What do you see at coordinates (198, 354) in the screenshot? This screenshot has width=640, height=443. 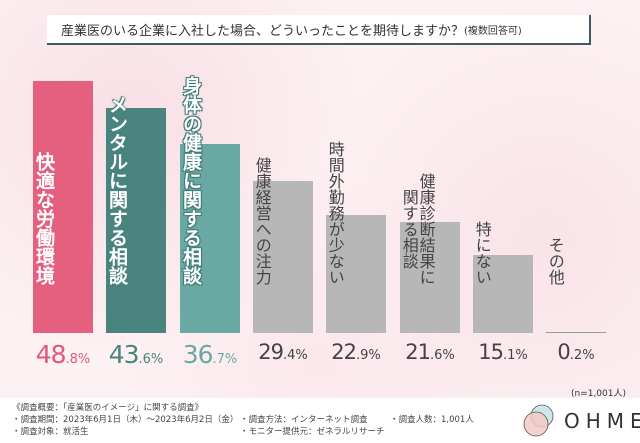 I see `value-integer: 36` at bounding box center [198, 354].